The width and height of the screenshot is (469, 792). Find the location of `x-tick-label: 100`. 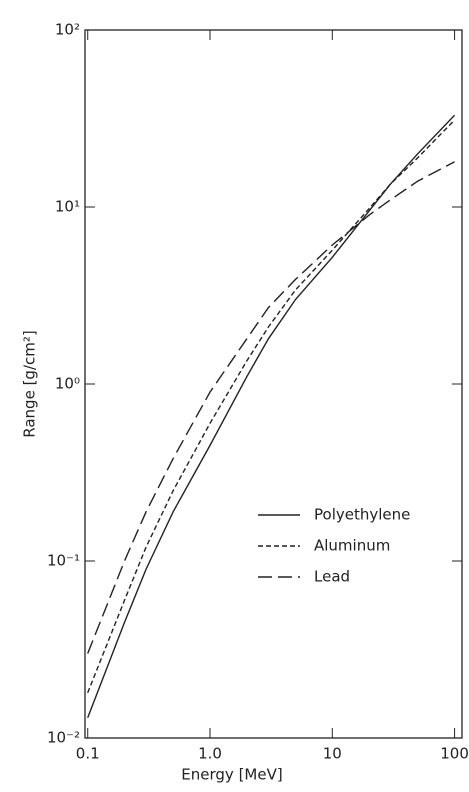

x-tick-label: 100 is located at coordinates (454, 754).